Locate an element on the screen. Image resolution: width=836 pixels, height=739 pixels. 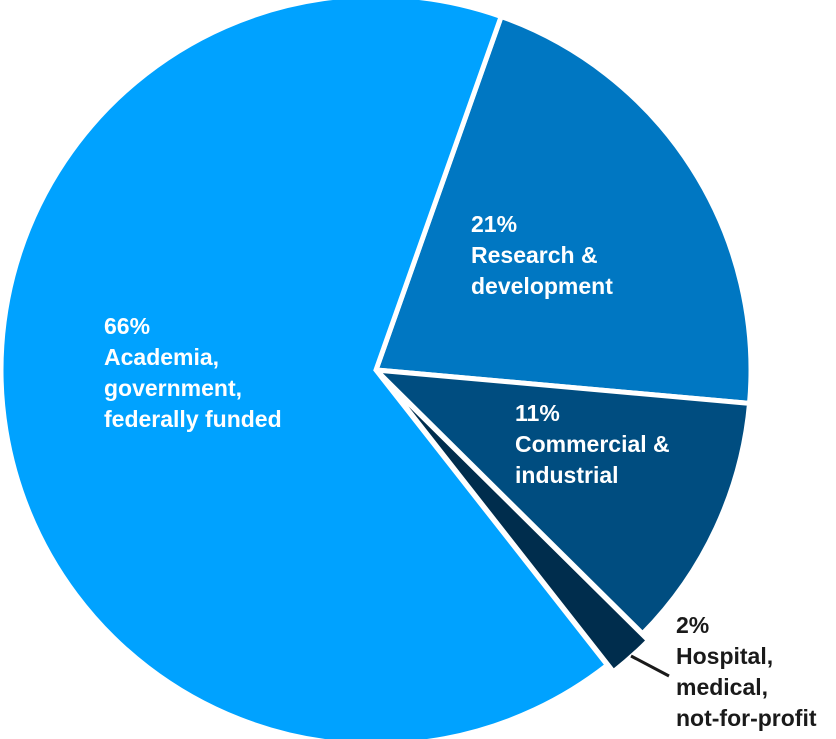
label-academia-line-3: federally funded is located at coordinates (193, 419).